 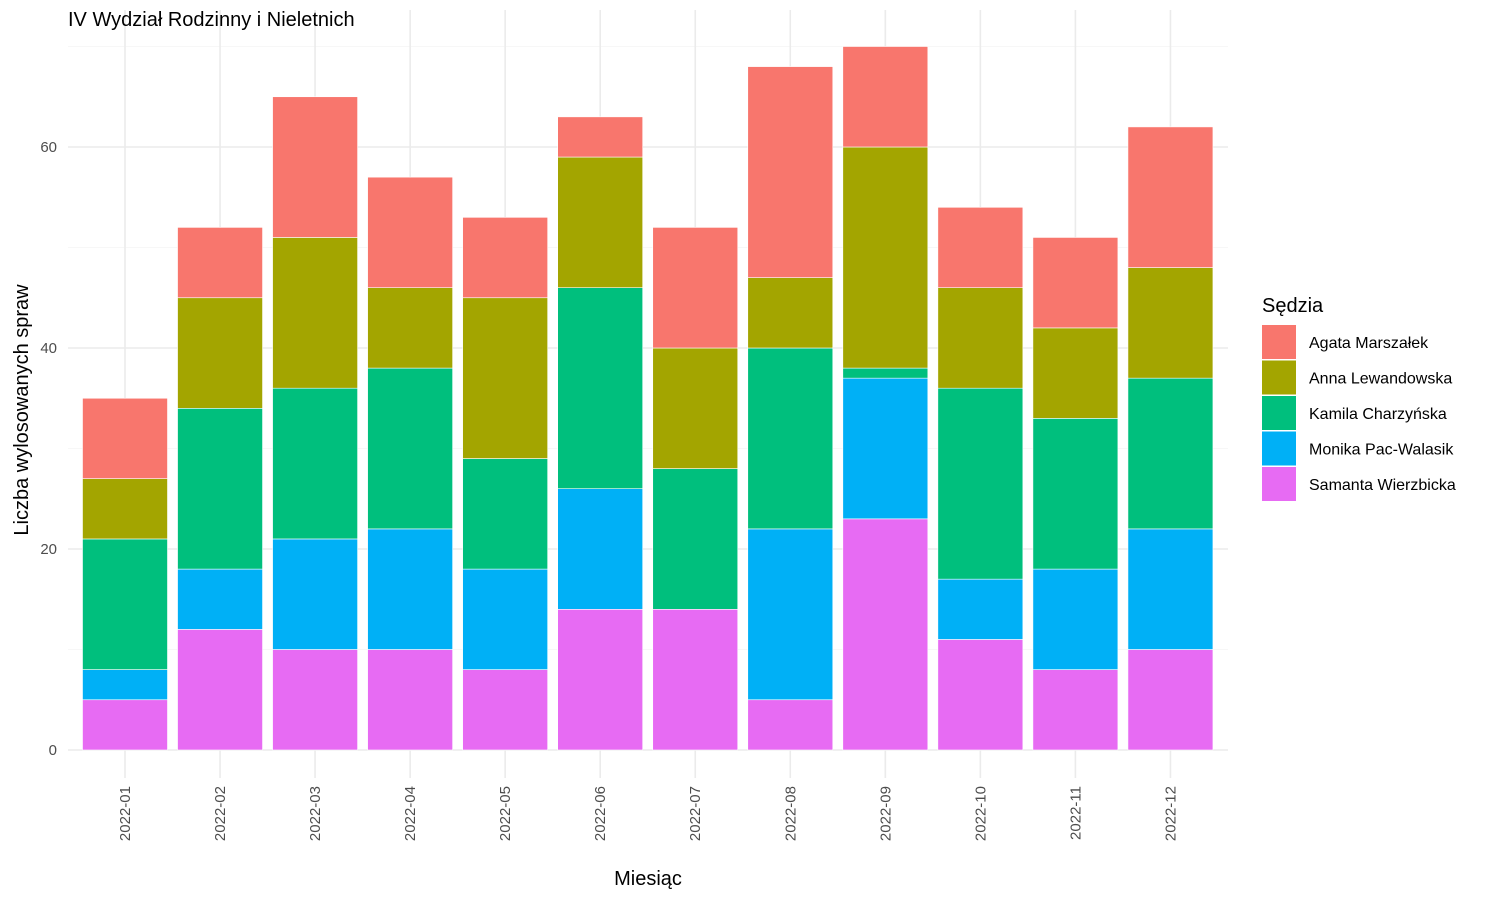 What do you see at coordinates (1075, 373) in the screenshot?
I see `bar-segment: 2022-11 — Anna Lewandowska: 9` at bounding box center [1075, 373].